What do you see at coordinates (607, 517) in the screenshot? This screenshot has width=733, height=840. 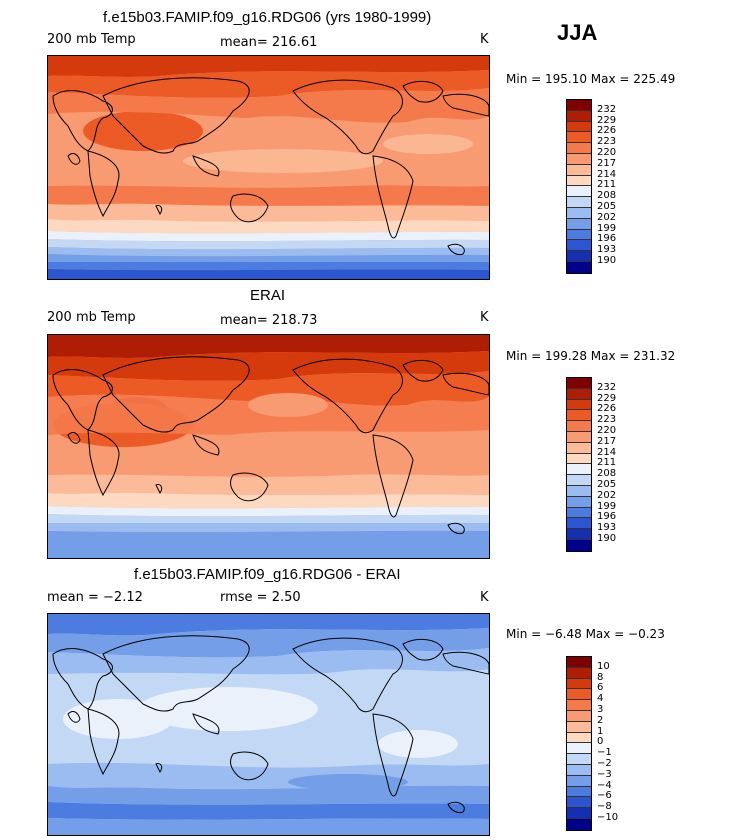 I see `panel2-colorbar-tick-label: 196` at bounding box center [607, 517].